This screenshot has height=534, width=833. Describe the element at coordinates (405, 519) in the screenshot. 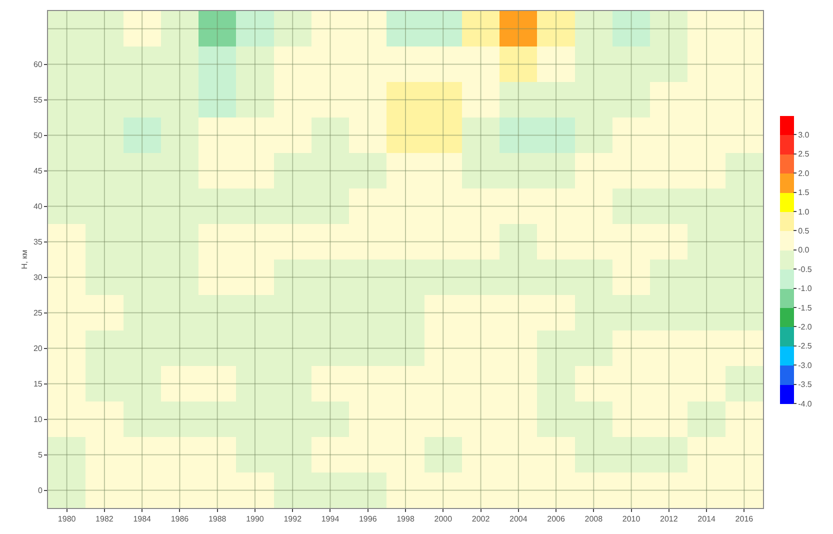

I see `x-tick-label: 1998` at that location.